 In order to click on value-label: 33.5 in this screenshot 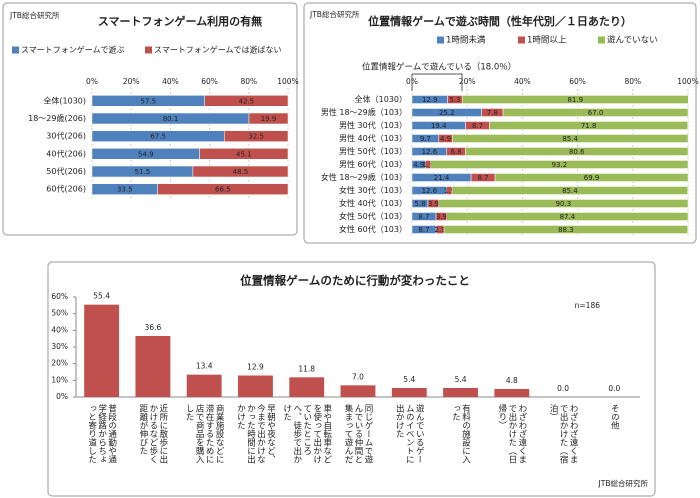, I will do `click(125, 190)`.